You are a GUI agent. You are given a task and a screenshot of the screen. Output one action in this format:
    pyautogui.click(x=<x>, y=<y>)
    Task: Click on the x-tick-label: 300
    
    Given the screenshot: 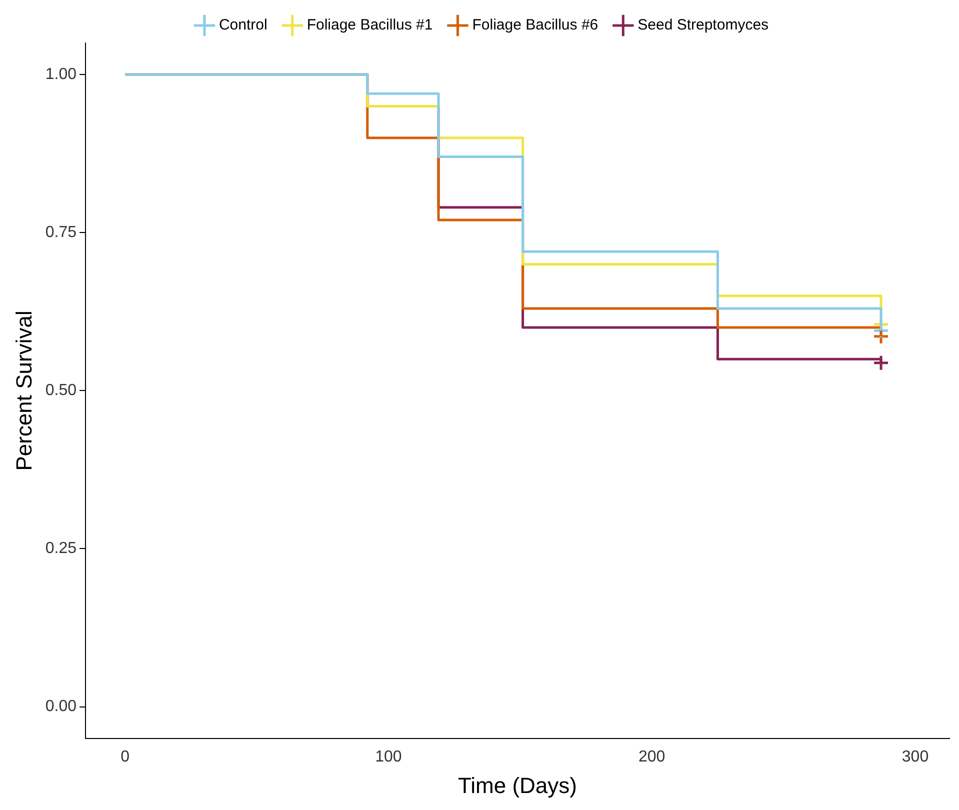 What is the action you would take?
    pyautogui.click(x=915, y=757)
    